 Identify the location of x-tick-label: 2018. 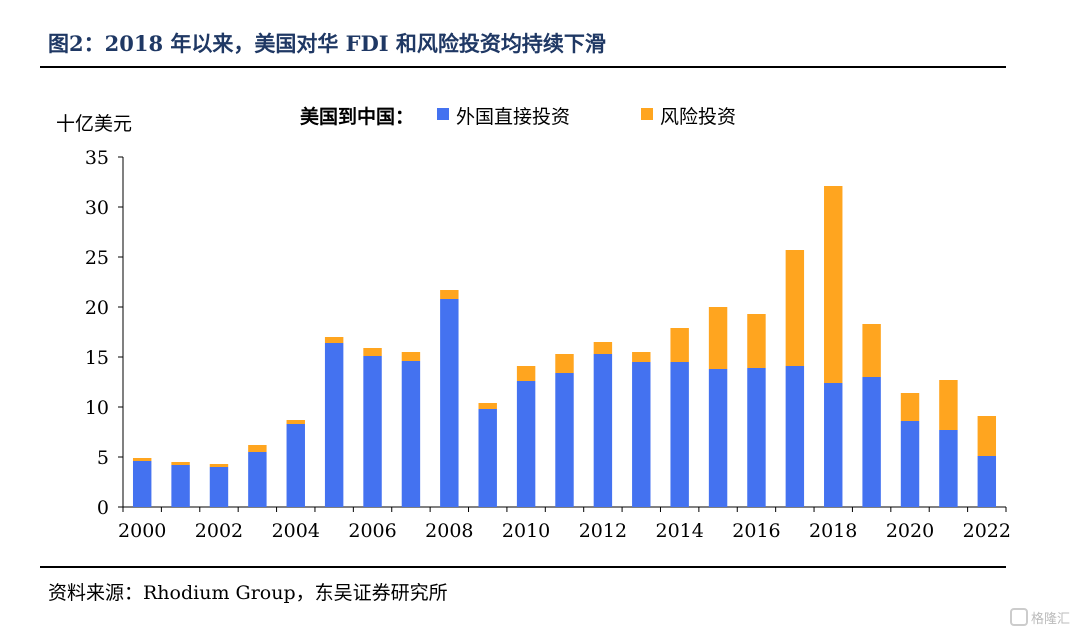
(833, 531).